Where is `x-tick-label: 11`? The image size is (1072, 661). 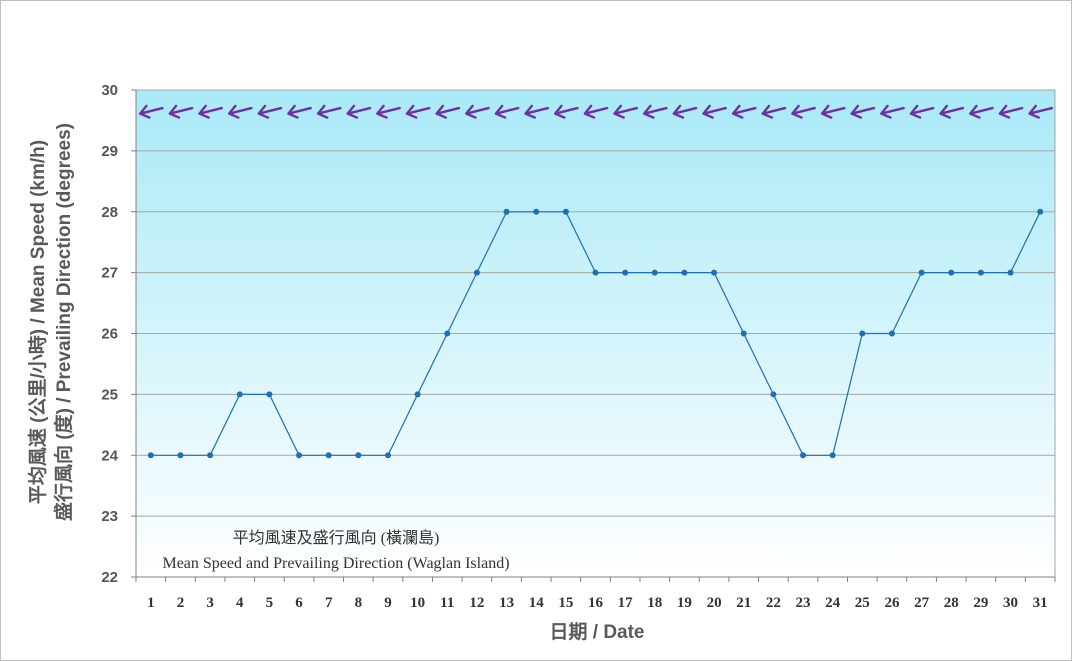 x-tick-label: 11 is located at coordinates (447, 603).